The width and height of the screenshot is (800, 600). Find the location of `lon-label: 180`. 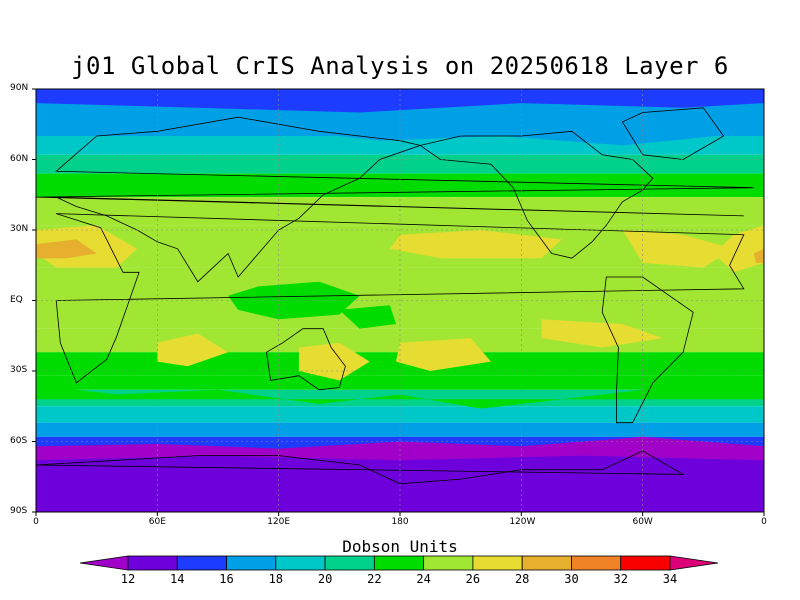

lon-label: 180 is located at coordinates (400, 522).